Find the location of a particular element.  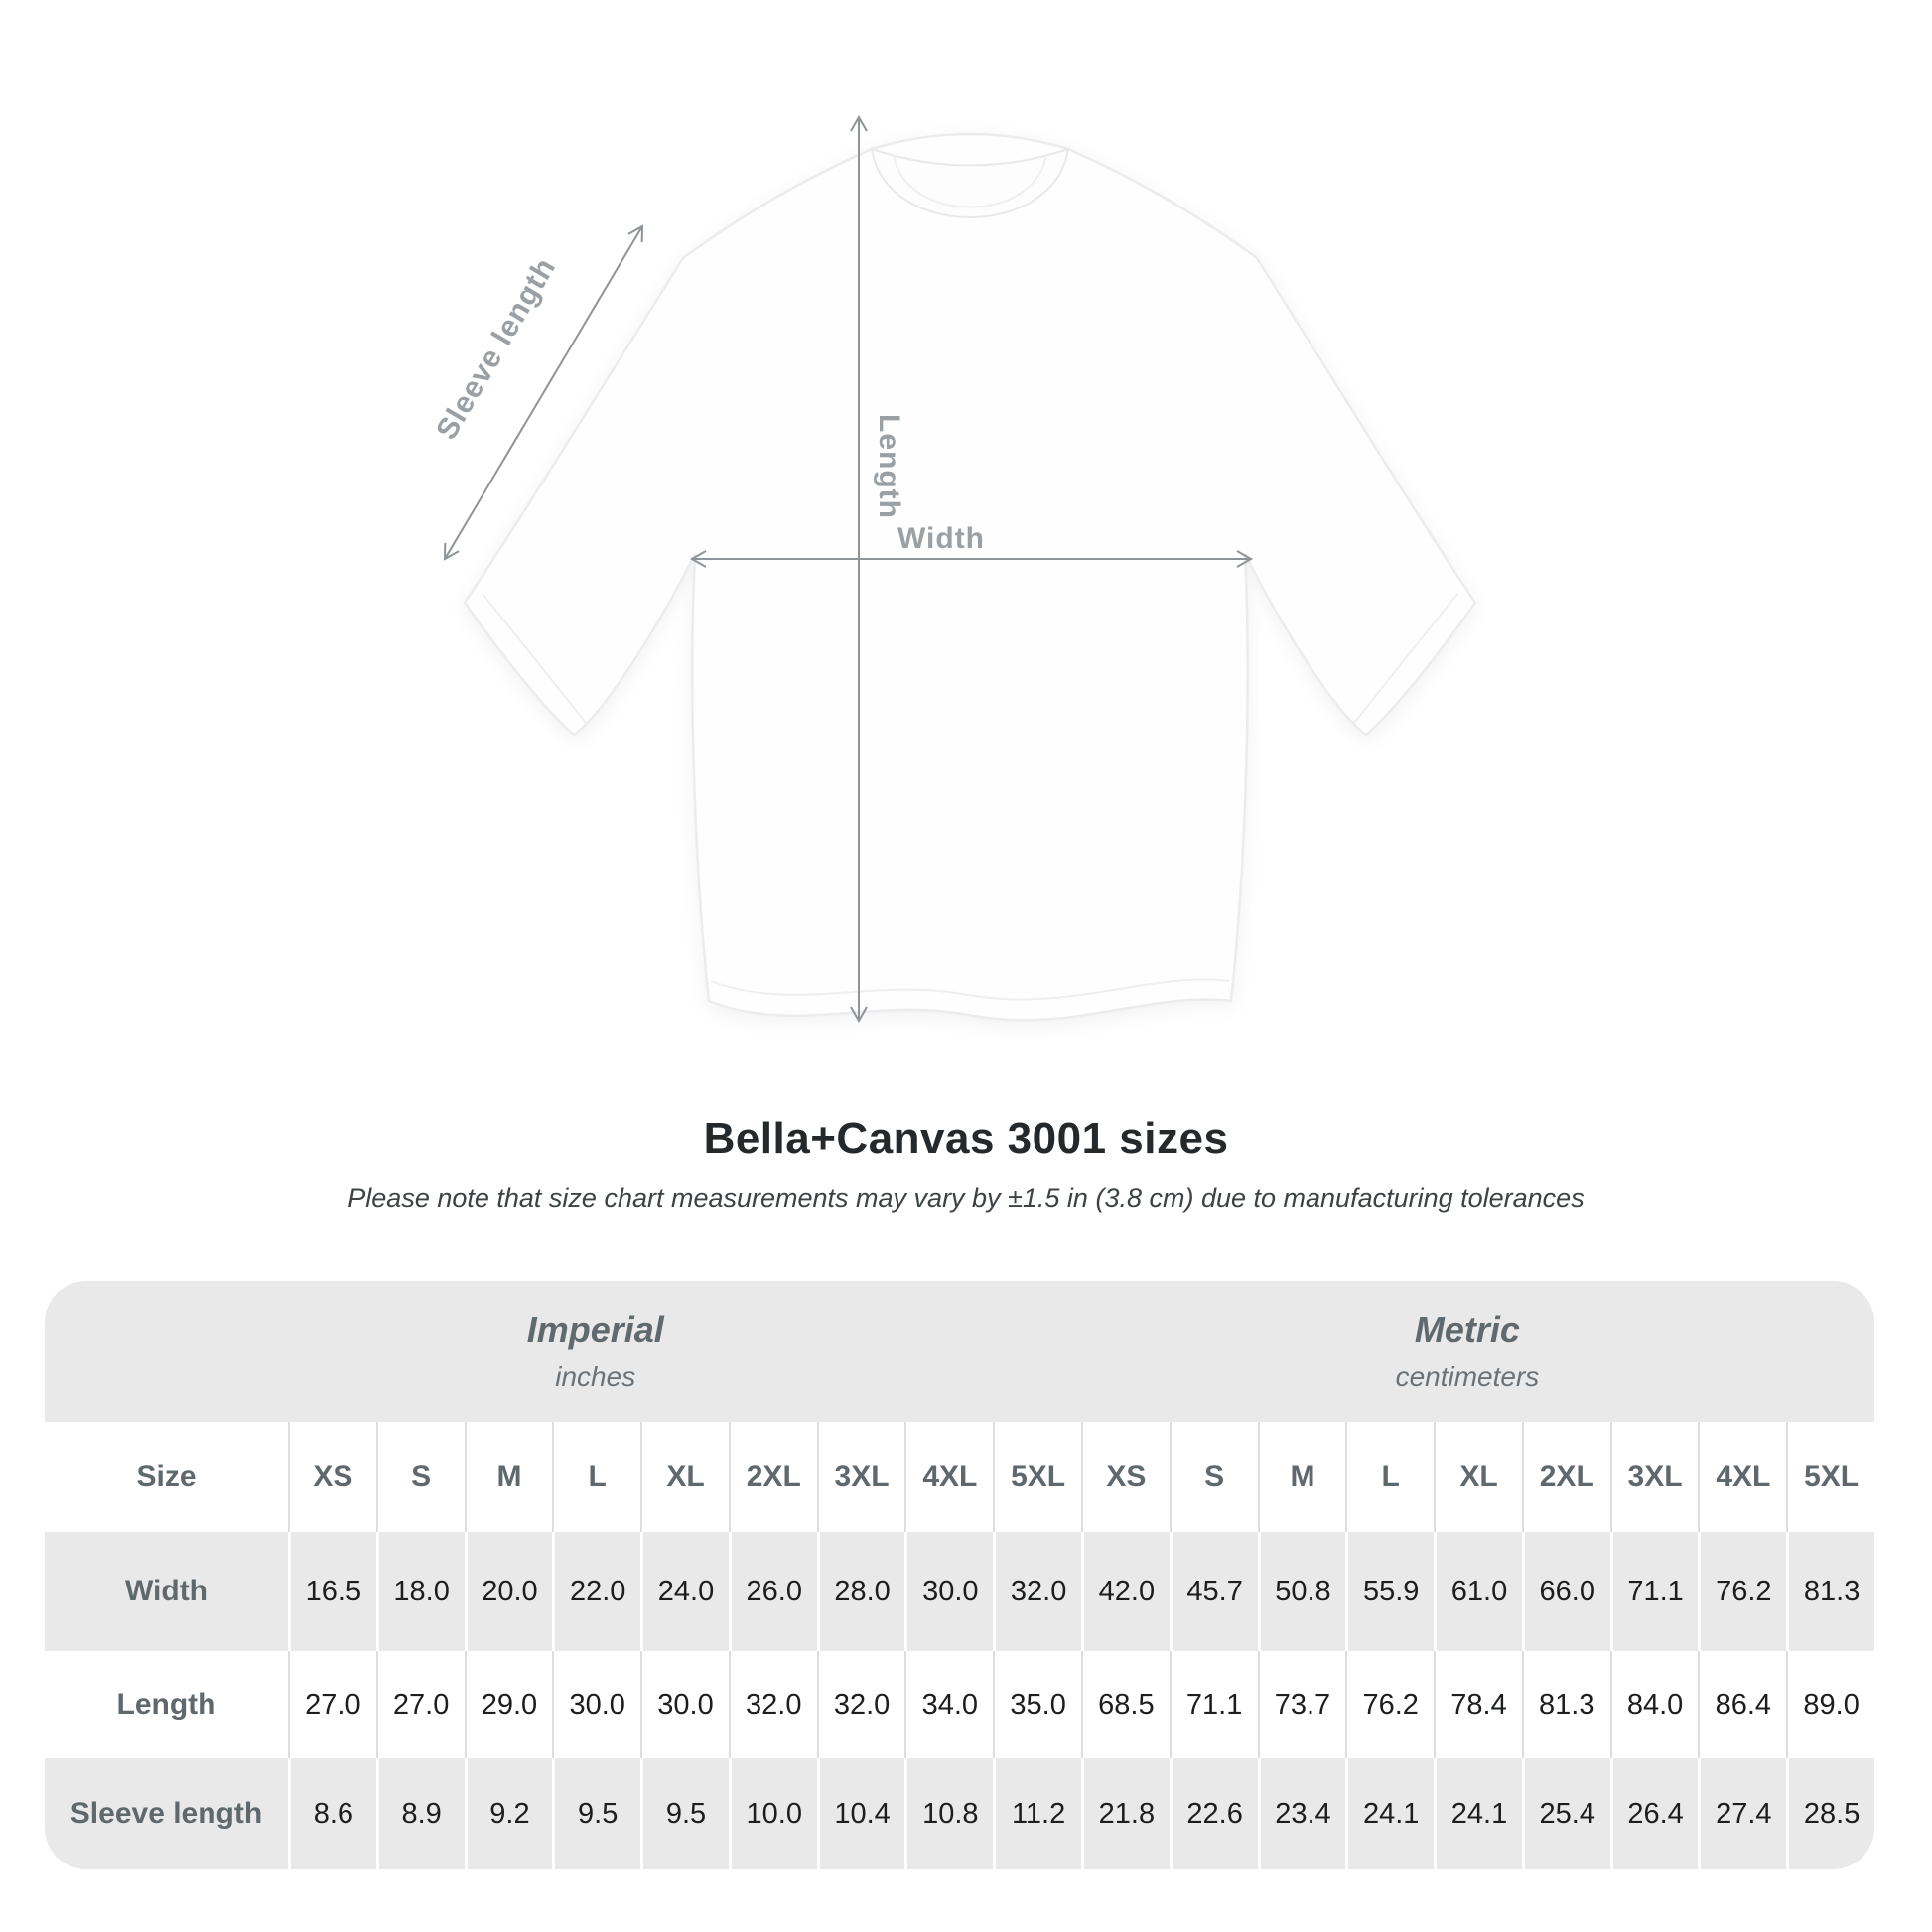

imperial-title: Imperial is located at coordinates (595, 1330).